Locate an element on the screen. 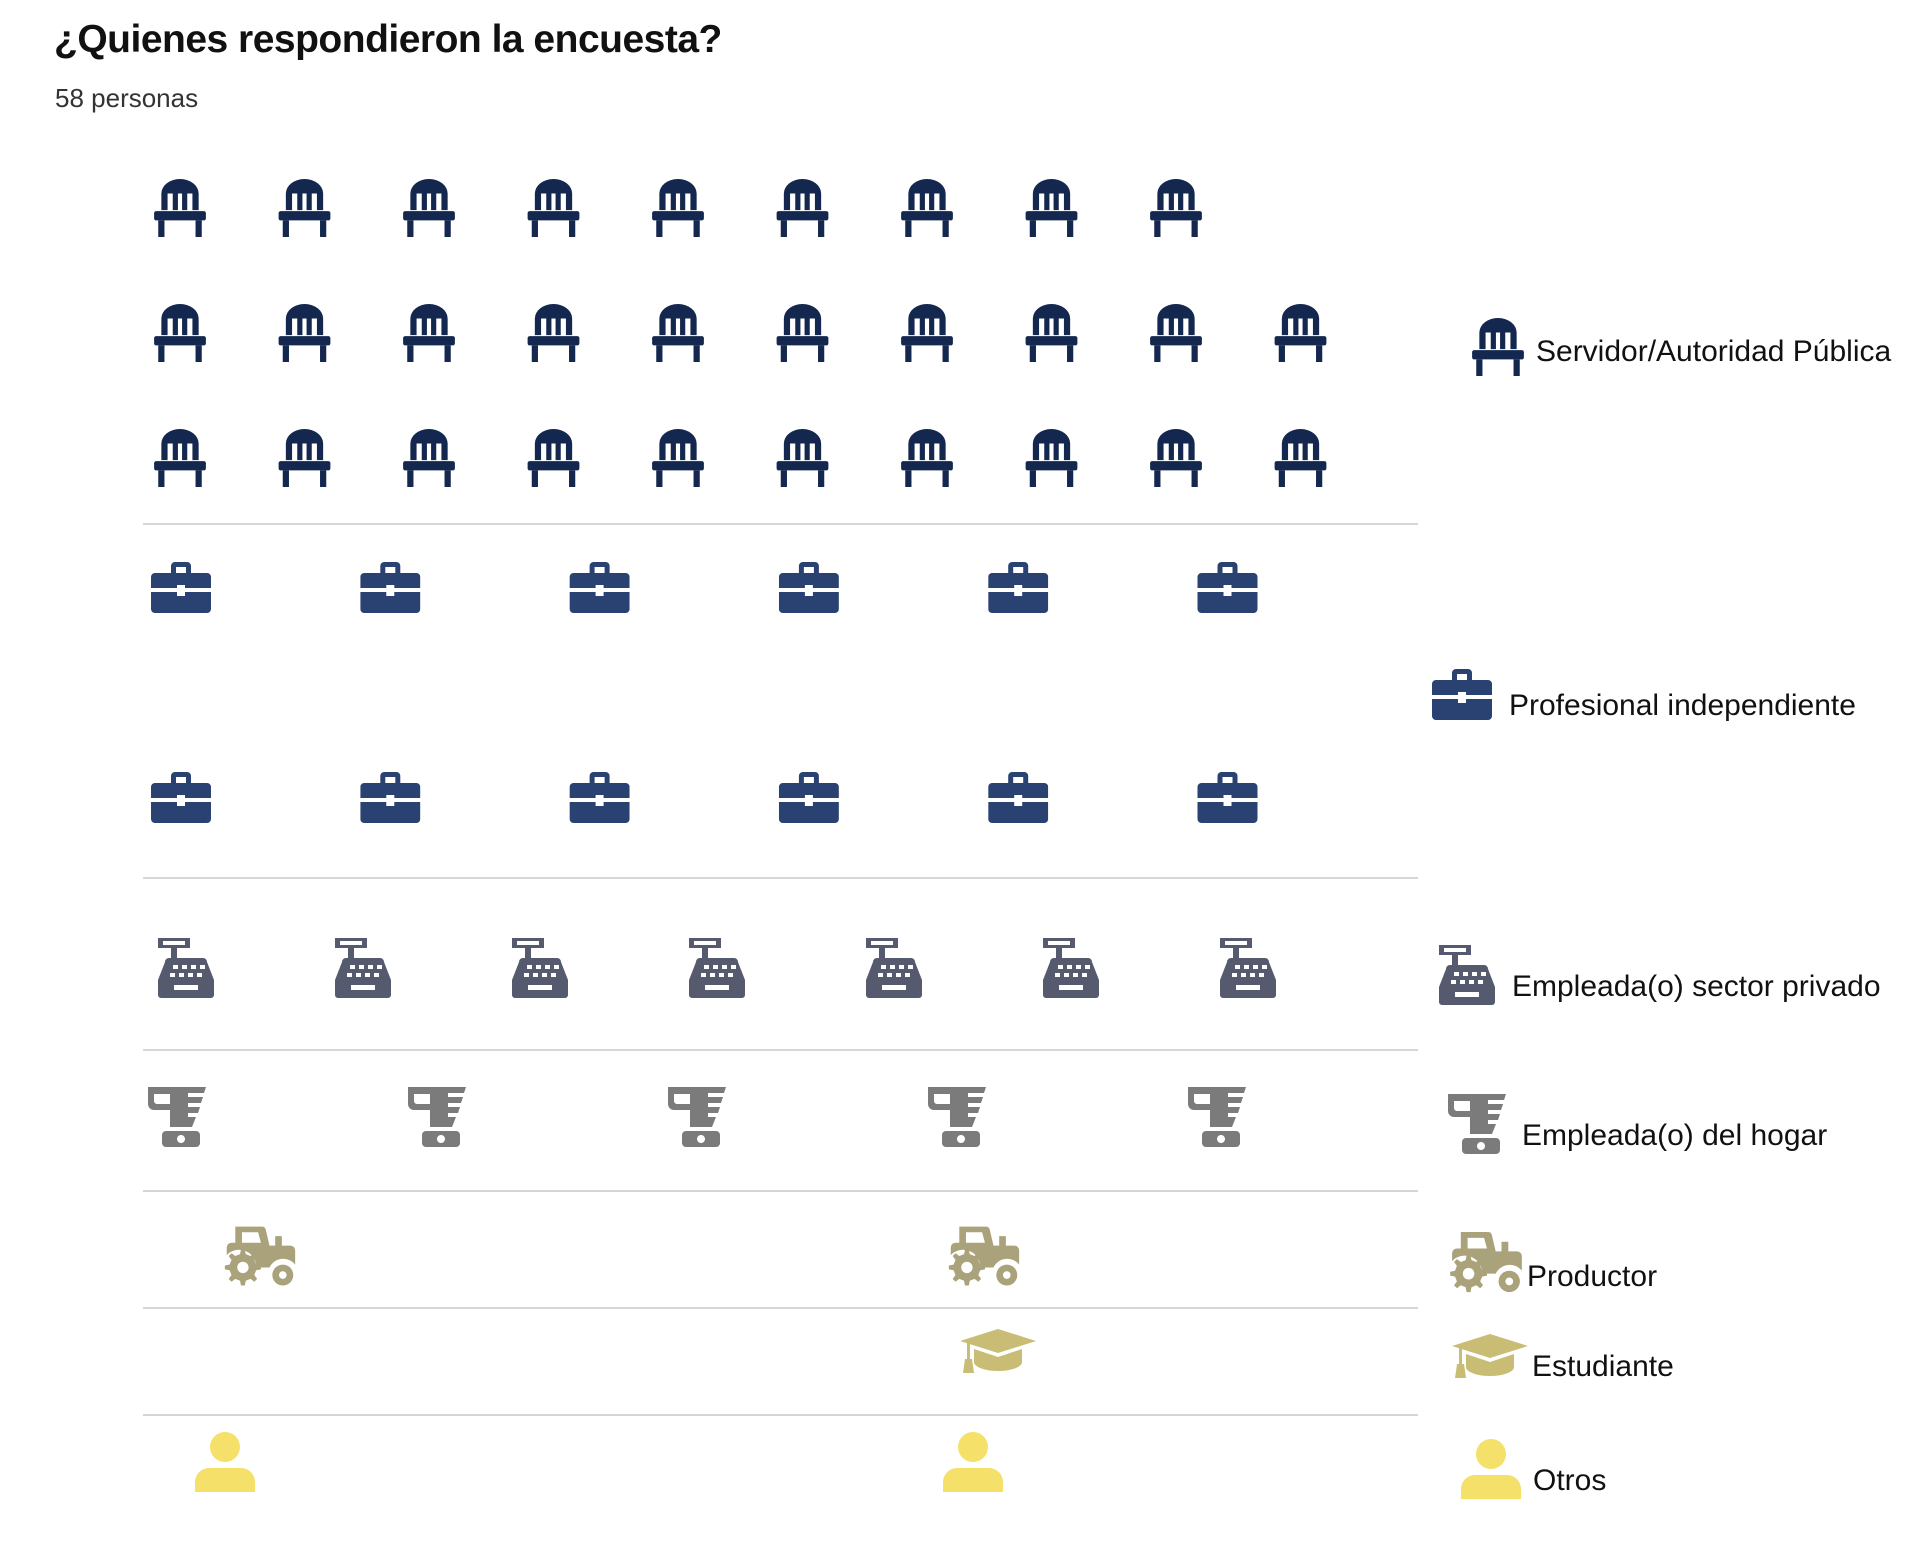  legend-briefcase-icon is located at coordinates (1462, 694).